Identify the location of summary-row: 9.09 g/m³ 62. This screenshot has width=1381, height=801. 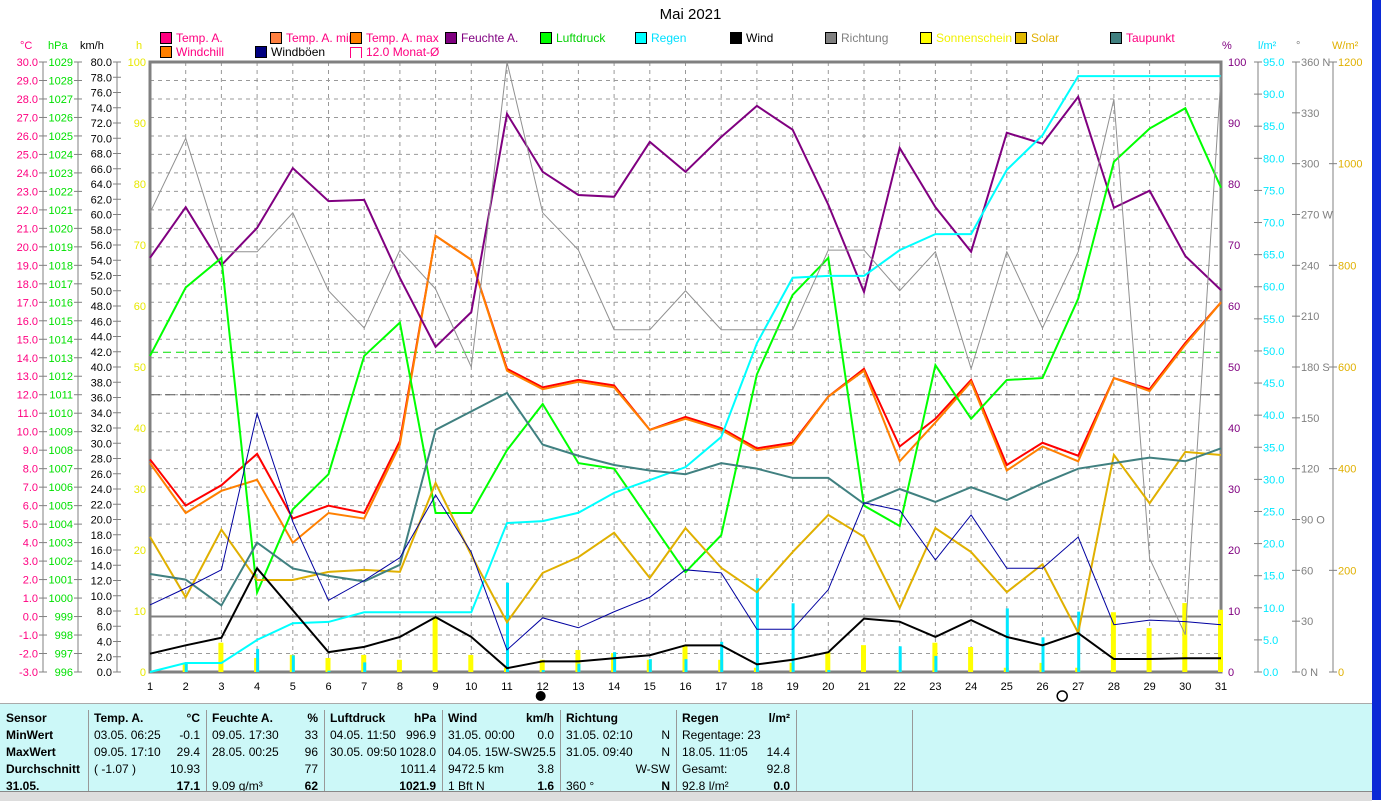
(265, 786).